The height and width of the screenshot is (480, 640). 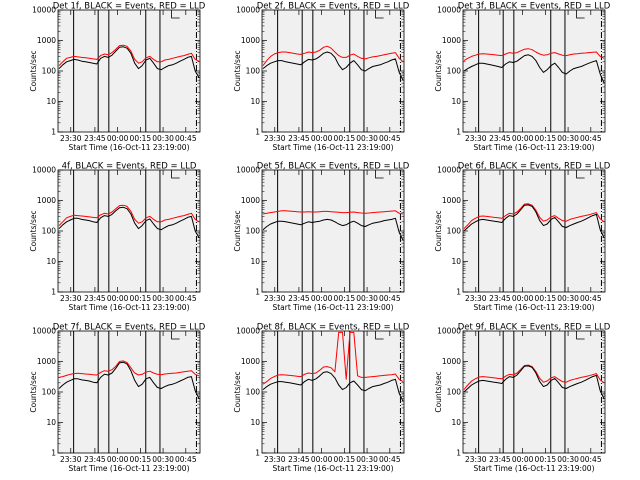 I want to click on panel-title: Det 7f, BLACK = Events, RED = LLD, so click(x=129, y=328).